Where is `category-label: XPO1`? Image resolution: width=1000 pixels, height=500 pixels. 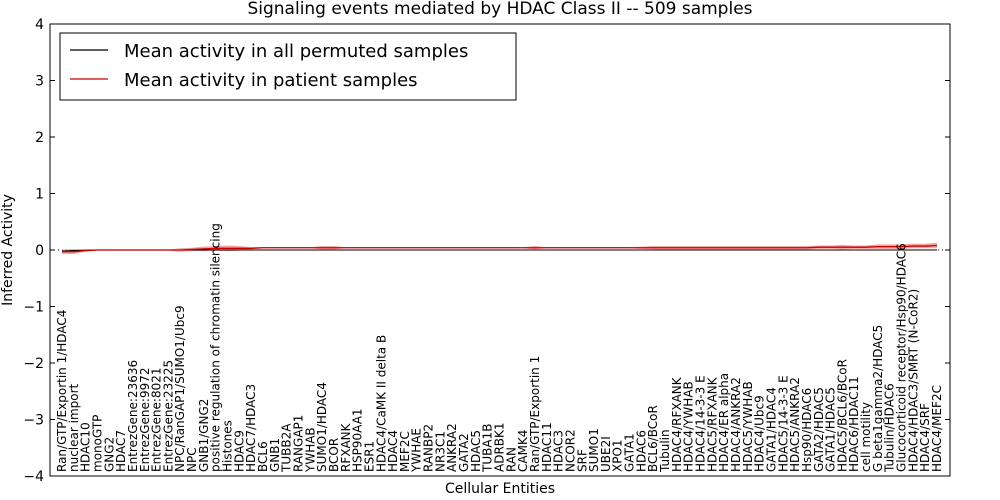
category-label: XPO1 is located at coordinates (618, 455).